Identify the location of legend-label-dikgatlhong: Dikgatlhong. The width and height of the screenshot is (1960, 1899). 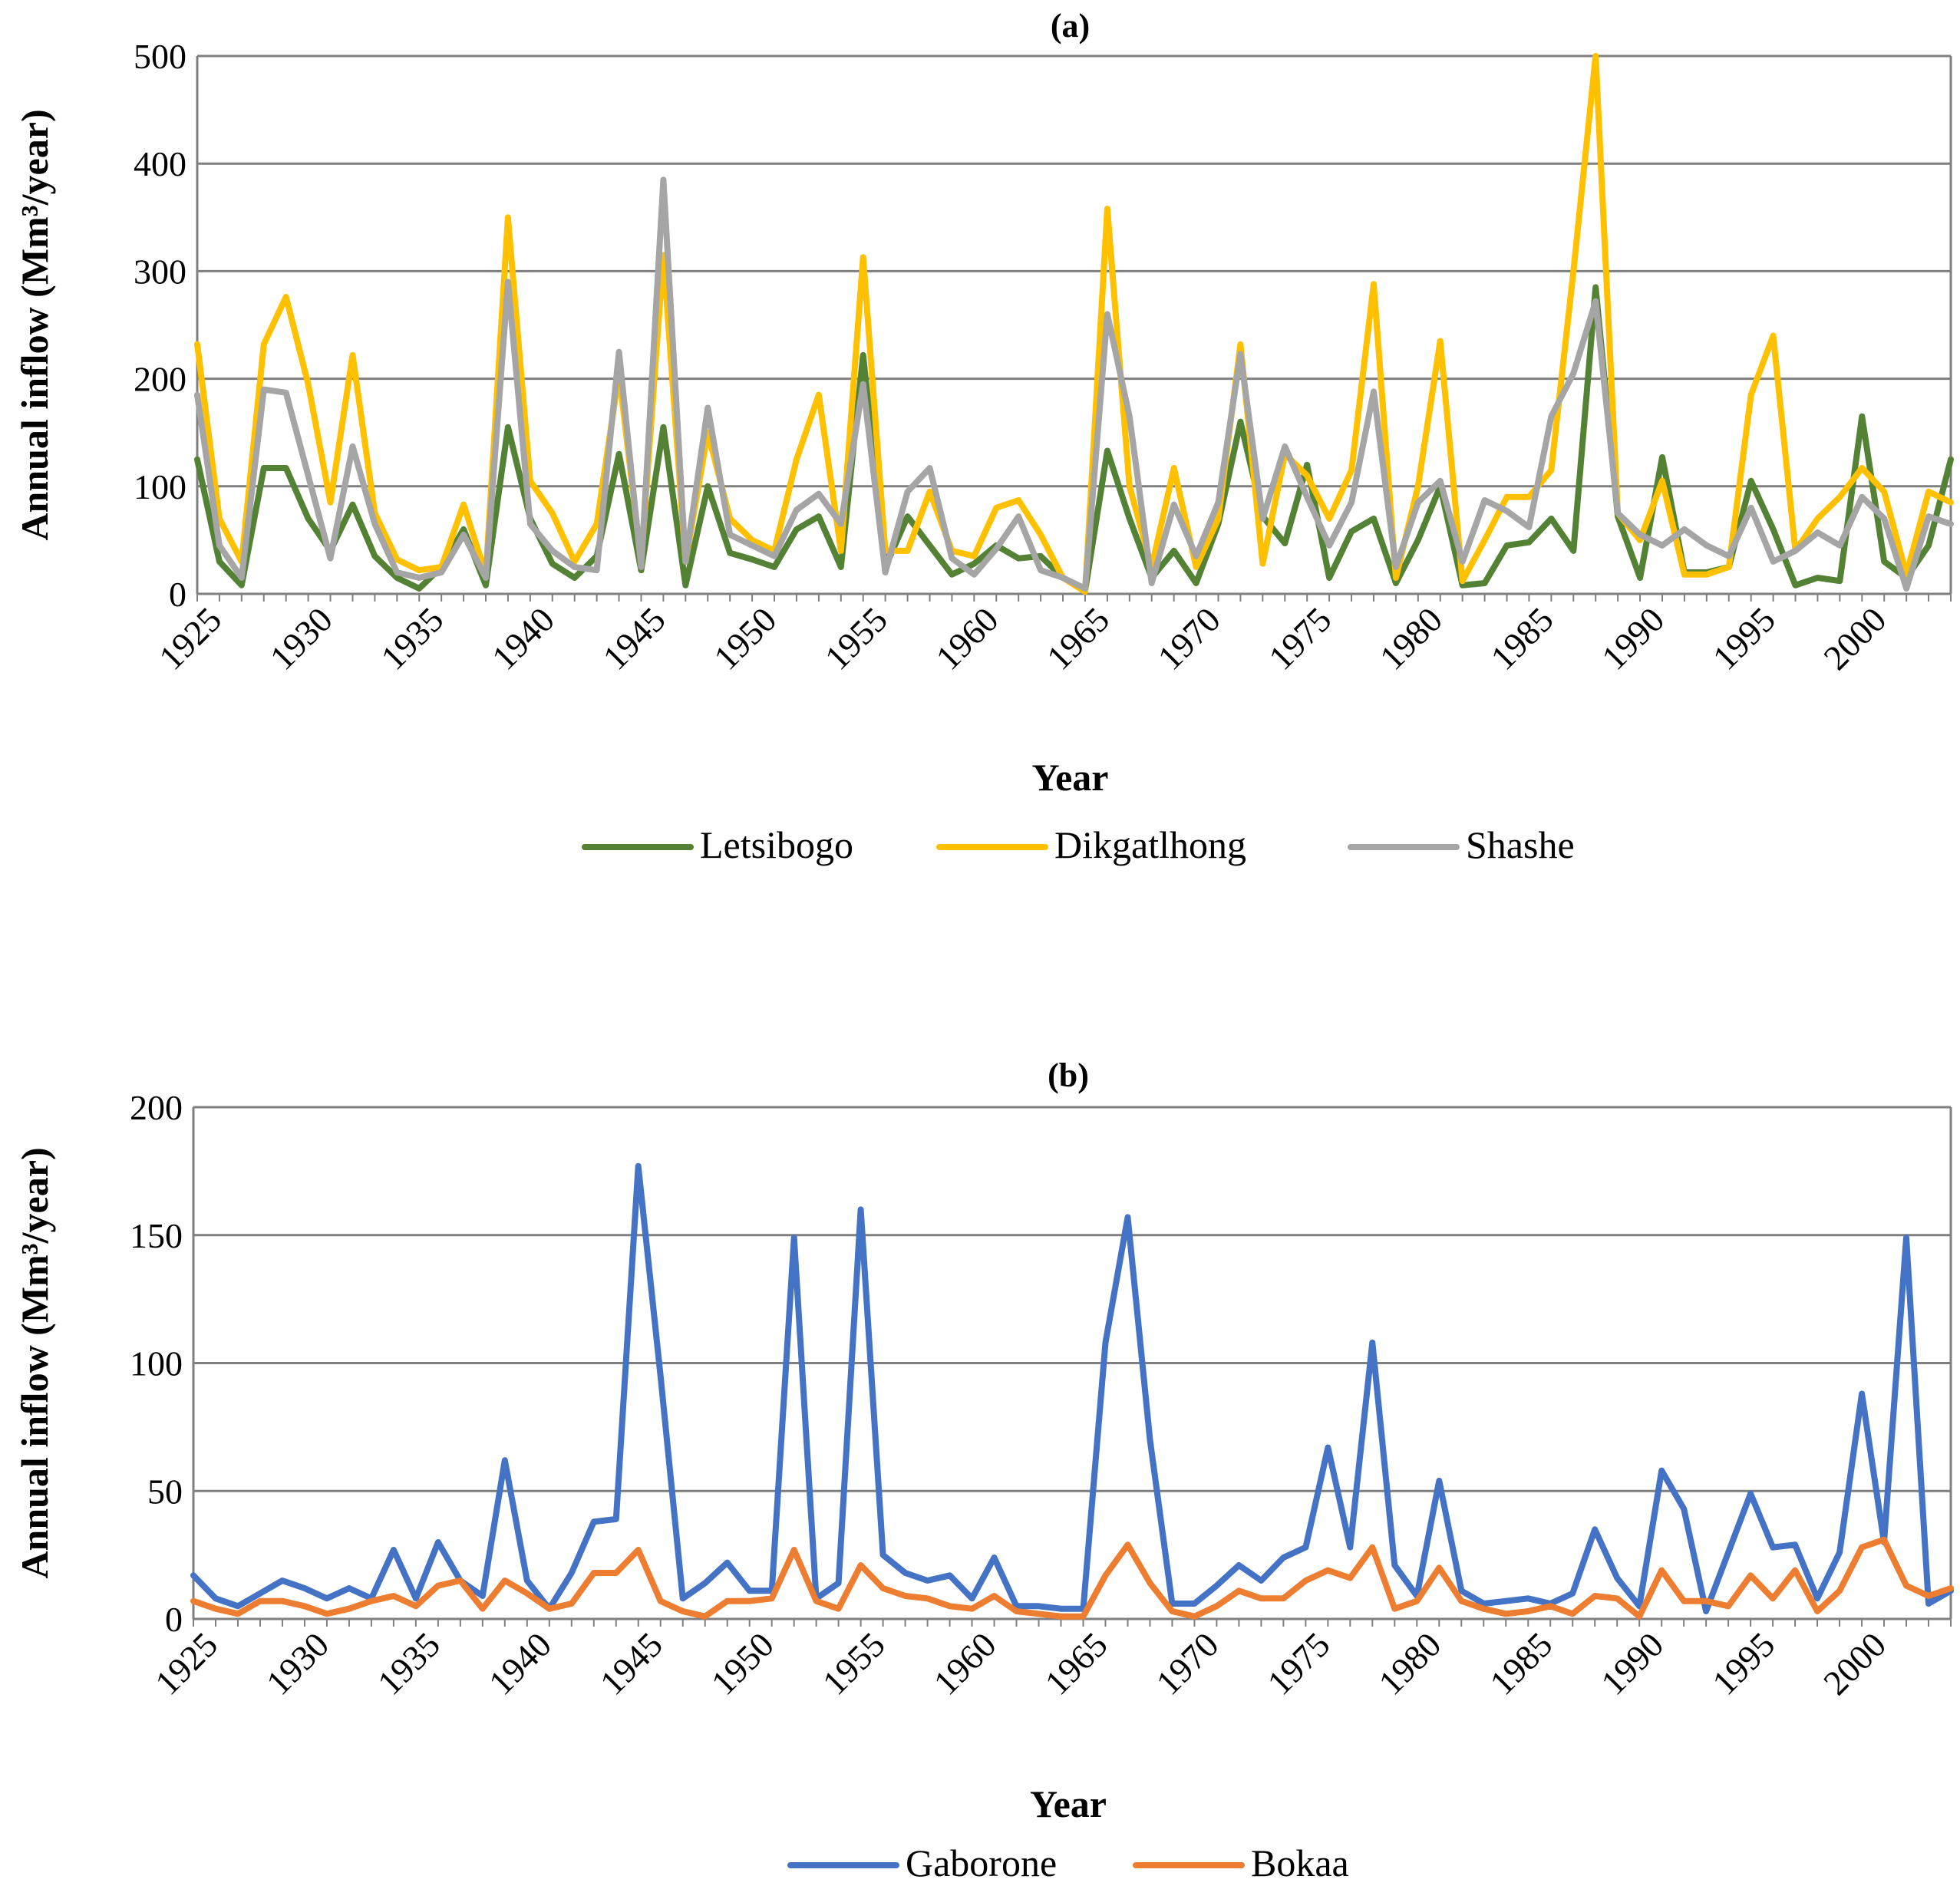
(1150, 844).